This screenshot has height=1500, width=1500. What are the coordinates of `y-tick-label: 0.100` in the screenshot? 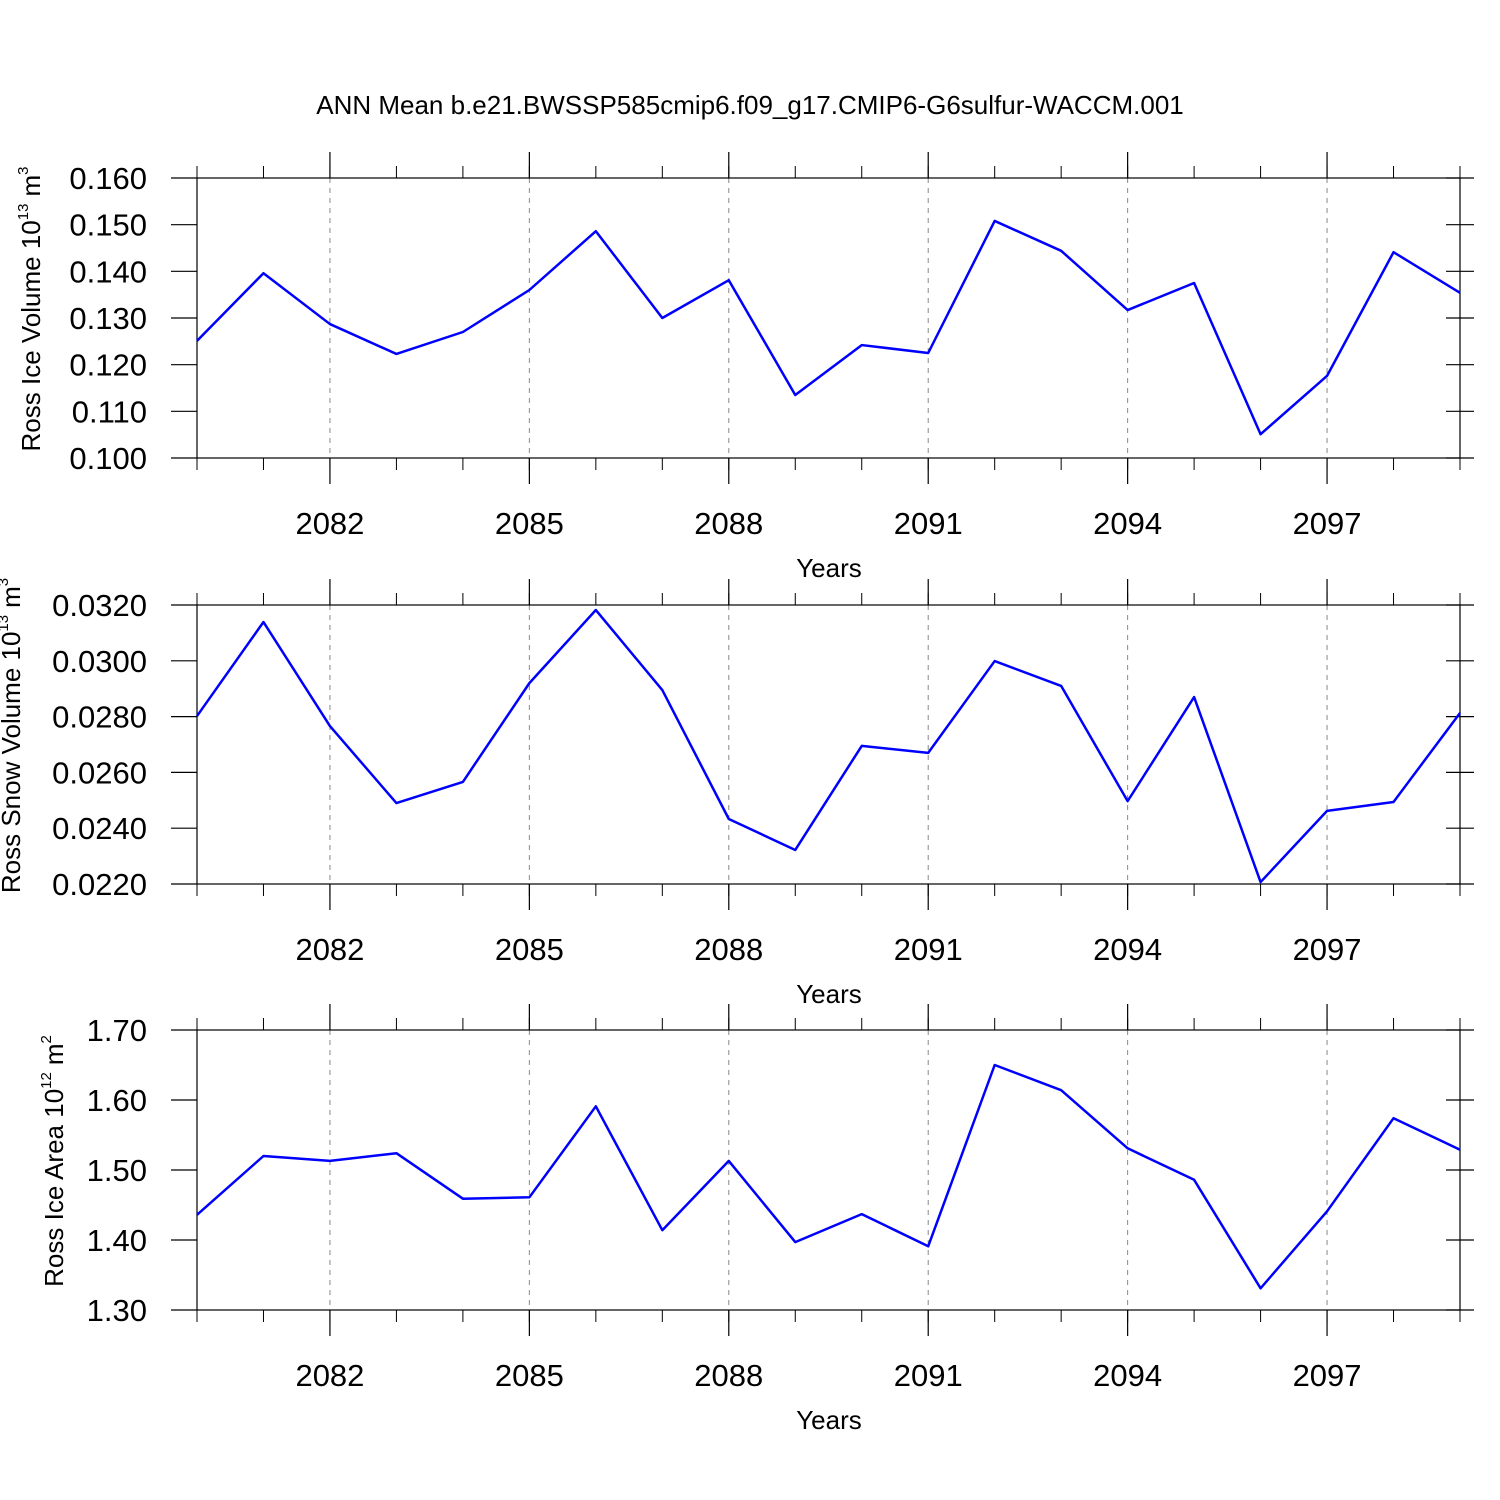 It's located at (108, 458).